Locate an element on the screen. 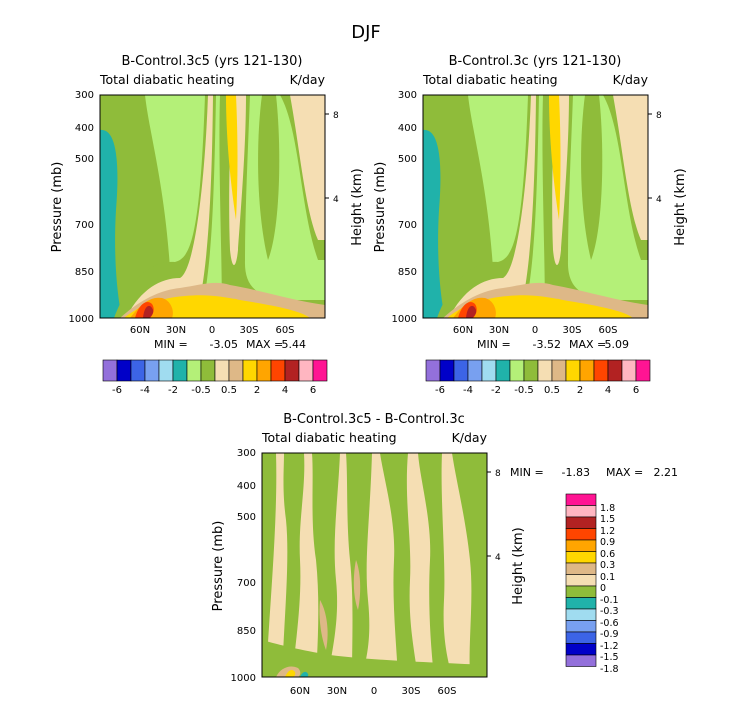  panel-a-variable: Total diabatic heating is located at coordinates (167, 79).